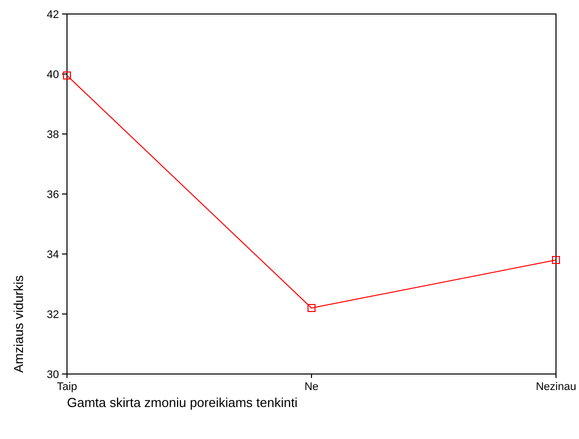 This screenshot has height=439, width=579. Describe the element at coordinates (67, 387) in the screenshot. I see `x-tick-label: Taip` at that location.